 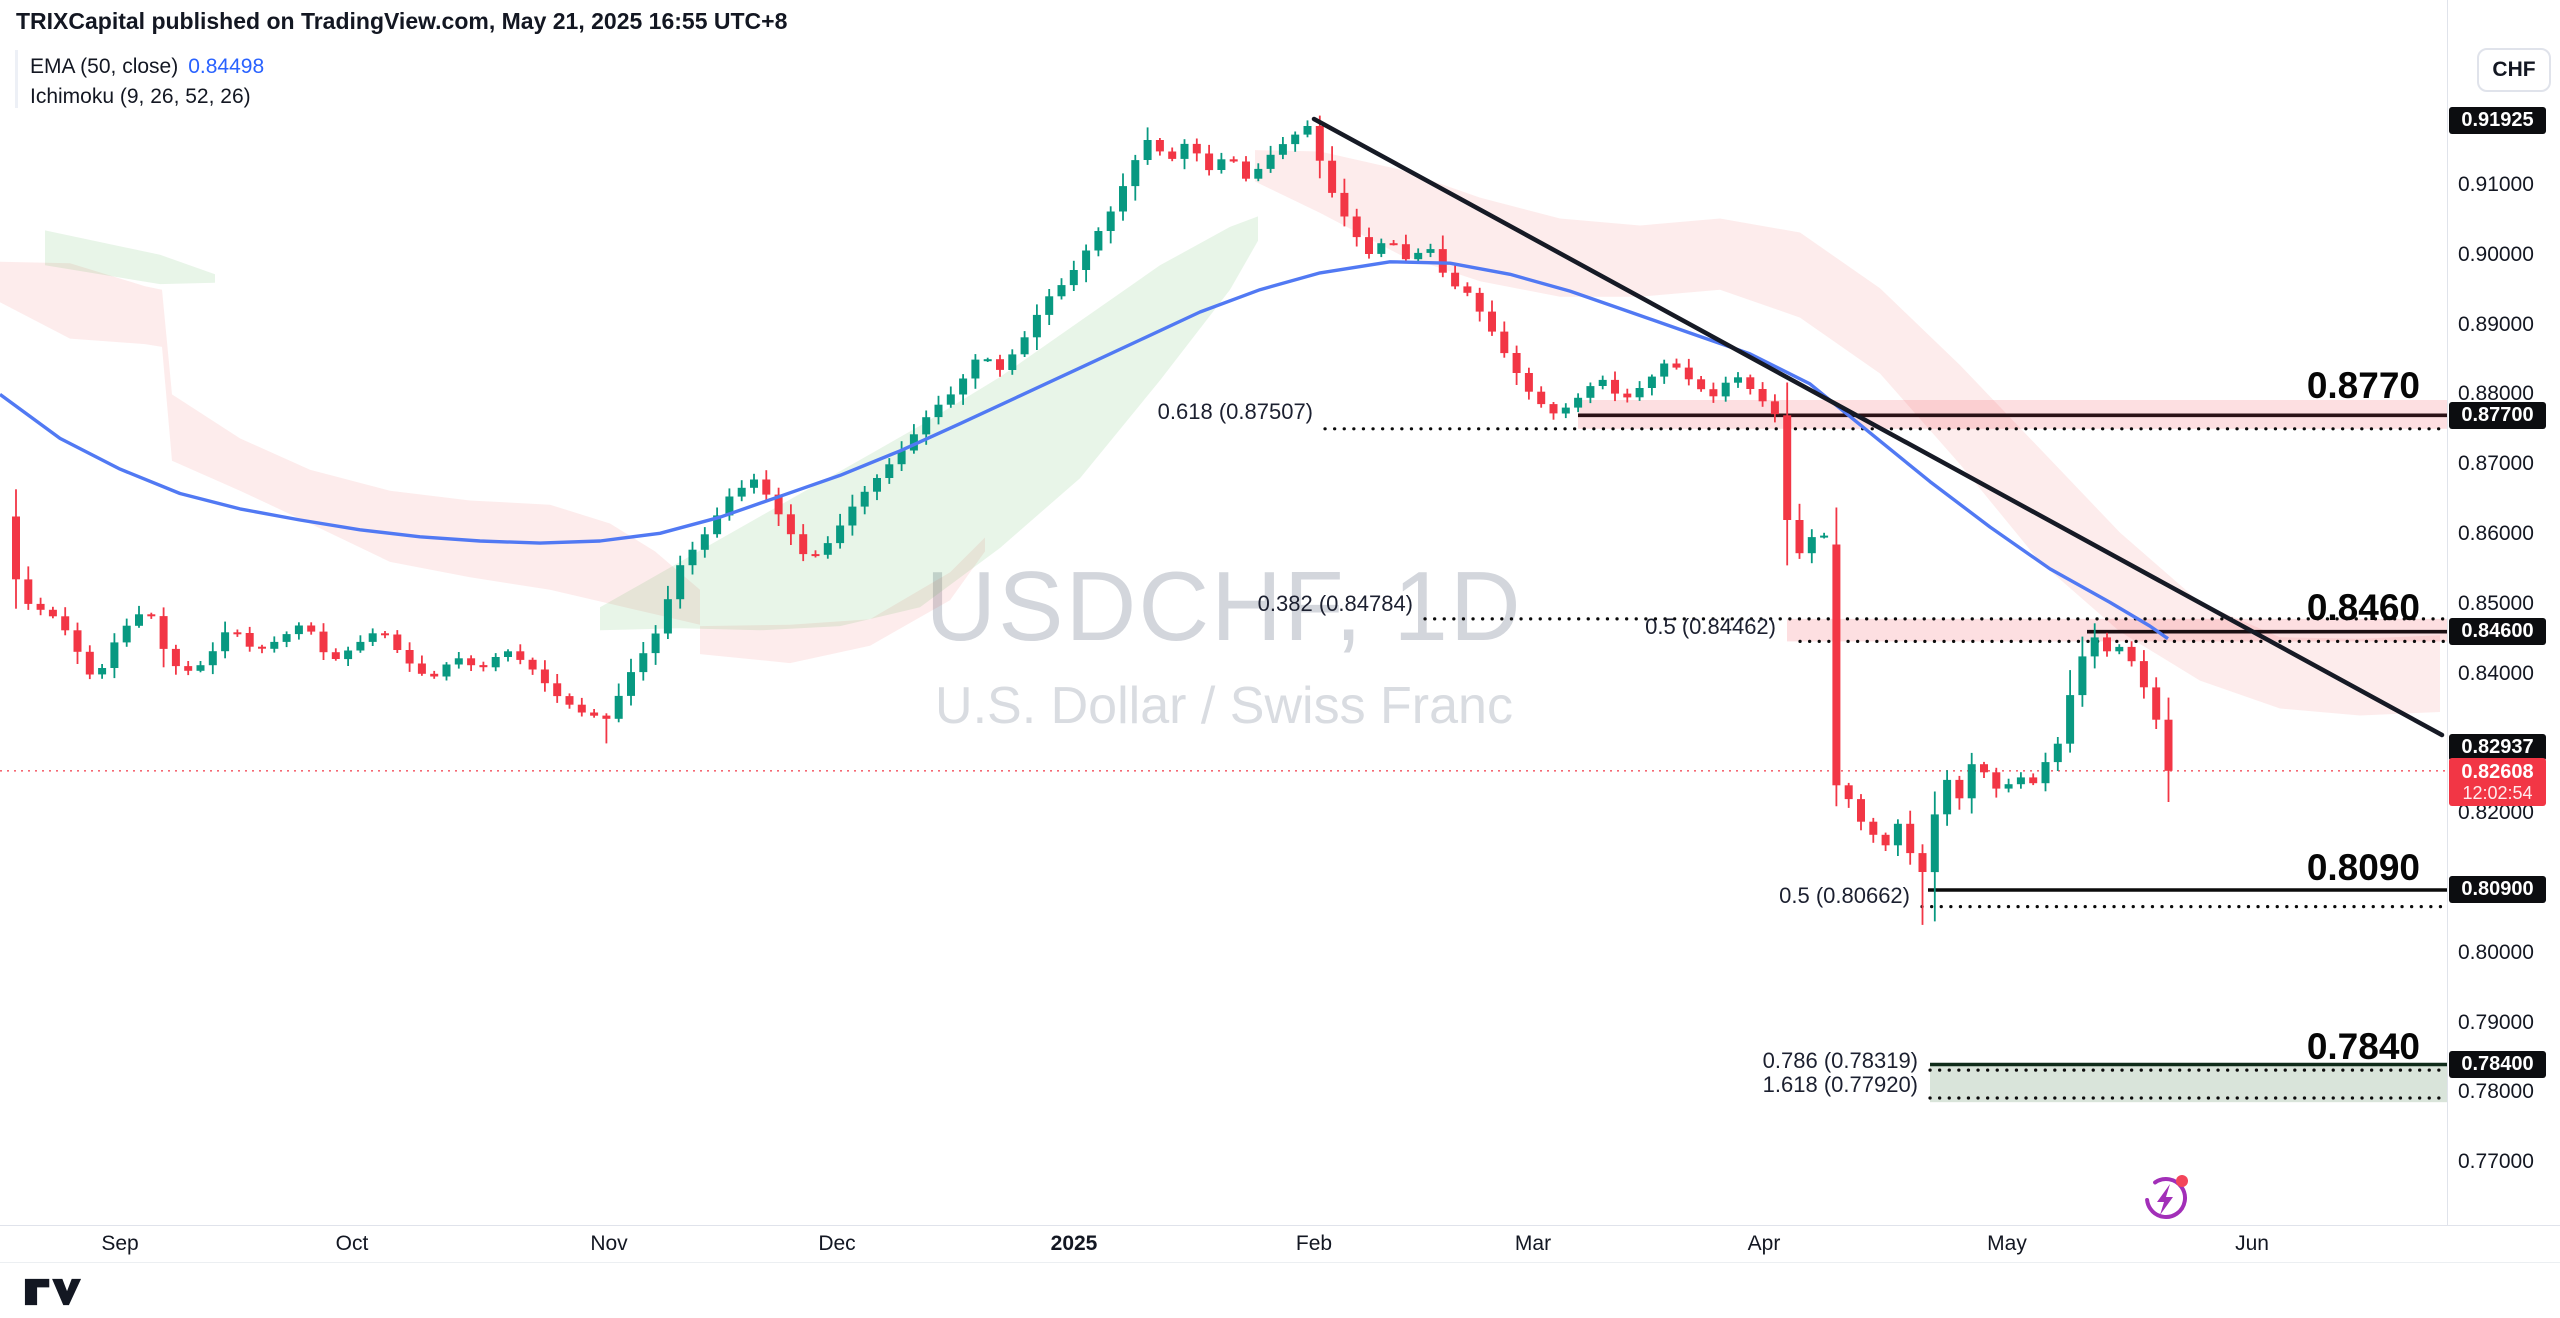 I want to click on tradingview-logo-icon, so click(x=53, y=1292).